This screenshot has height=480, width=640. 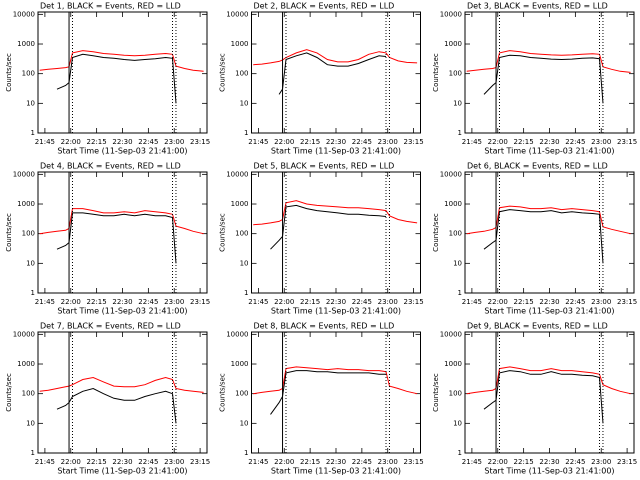 I want to click on chart-title: Det 2, BLACK = Events, RED = LLD, so click(x=324, y=6).